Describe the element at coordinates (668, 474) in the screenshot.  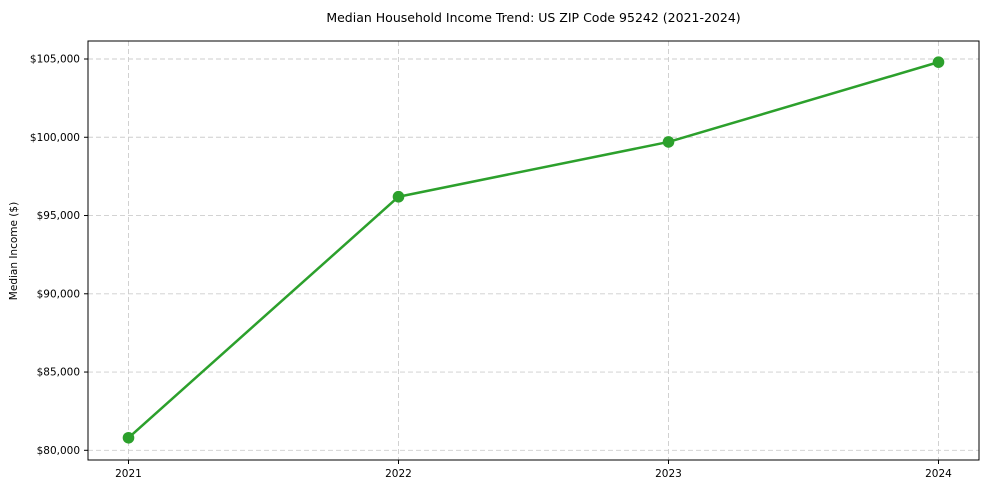
I see `x-tick-label: 2023` at that location.